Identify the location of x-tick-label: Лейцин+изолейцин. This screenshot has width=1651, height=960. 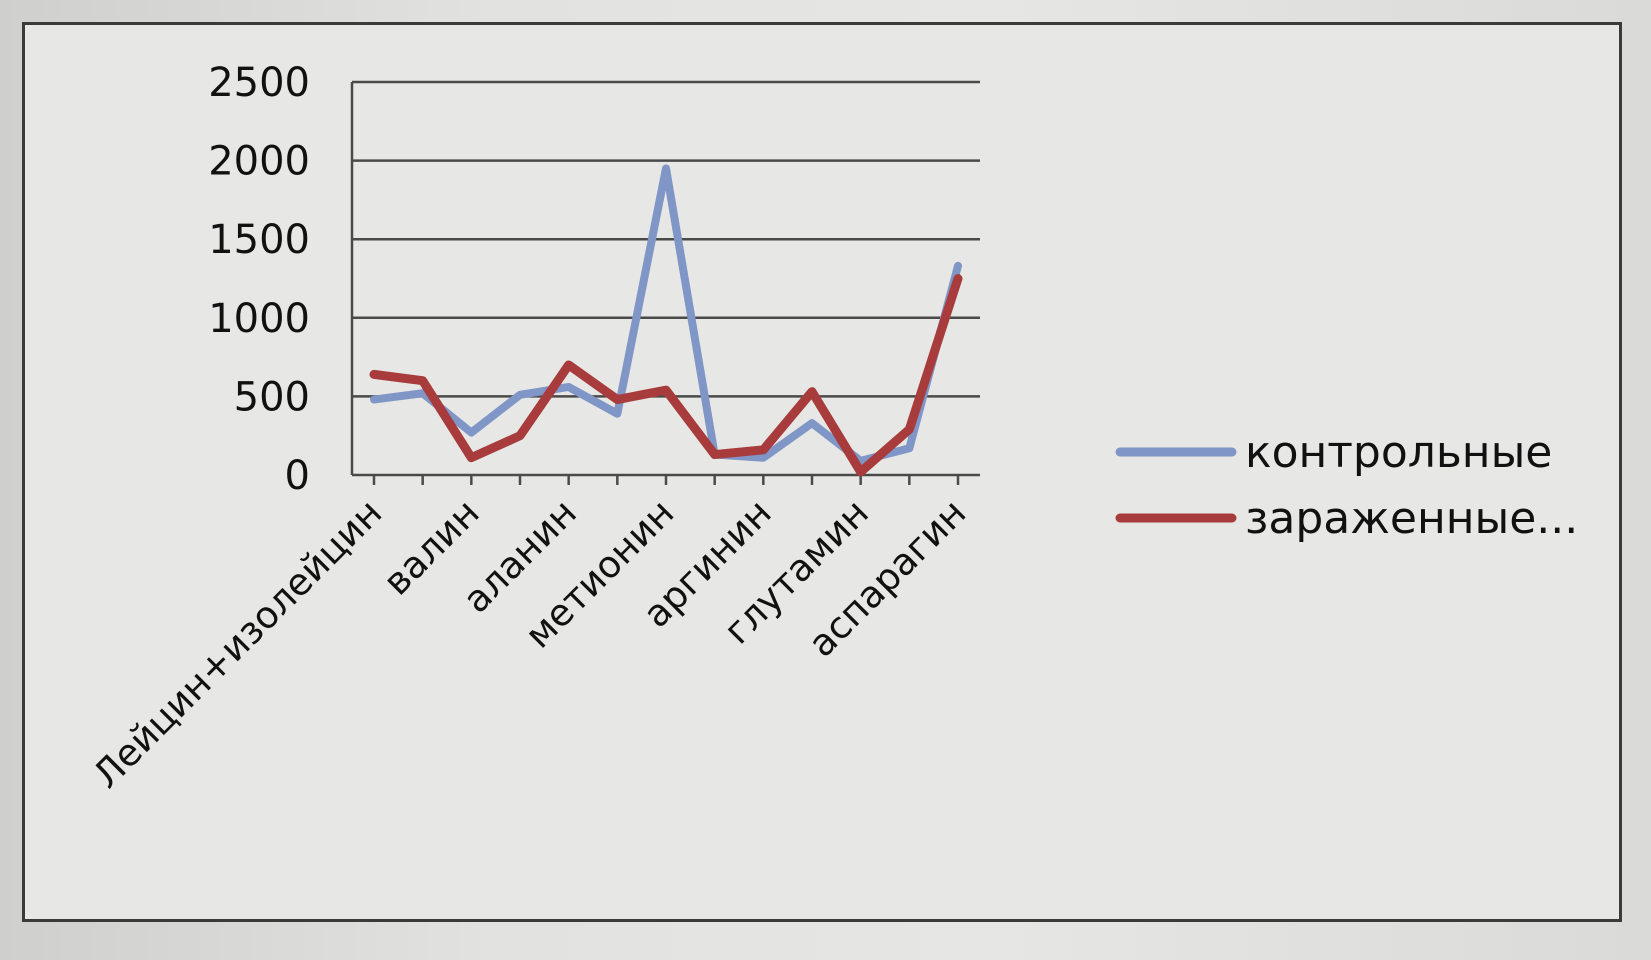
(238, 644).